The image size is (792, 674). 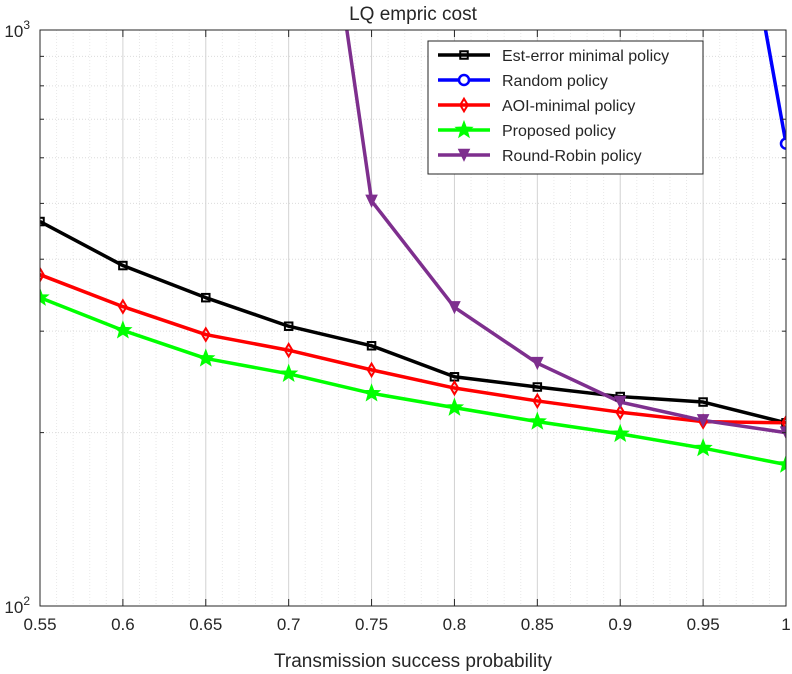 What do you see at coordinates (572, 156) in the screenshot?
I see `legend-label-4: Round-Robin policy` at bounding box center [572, 156].